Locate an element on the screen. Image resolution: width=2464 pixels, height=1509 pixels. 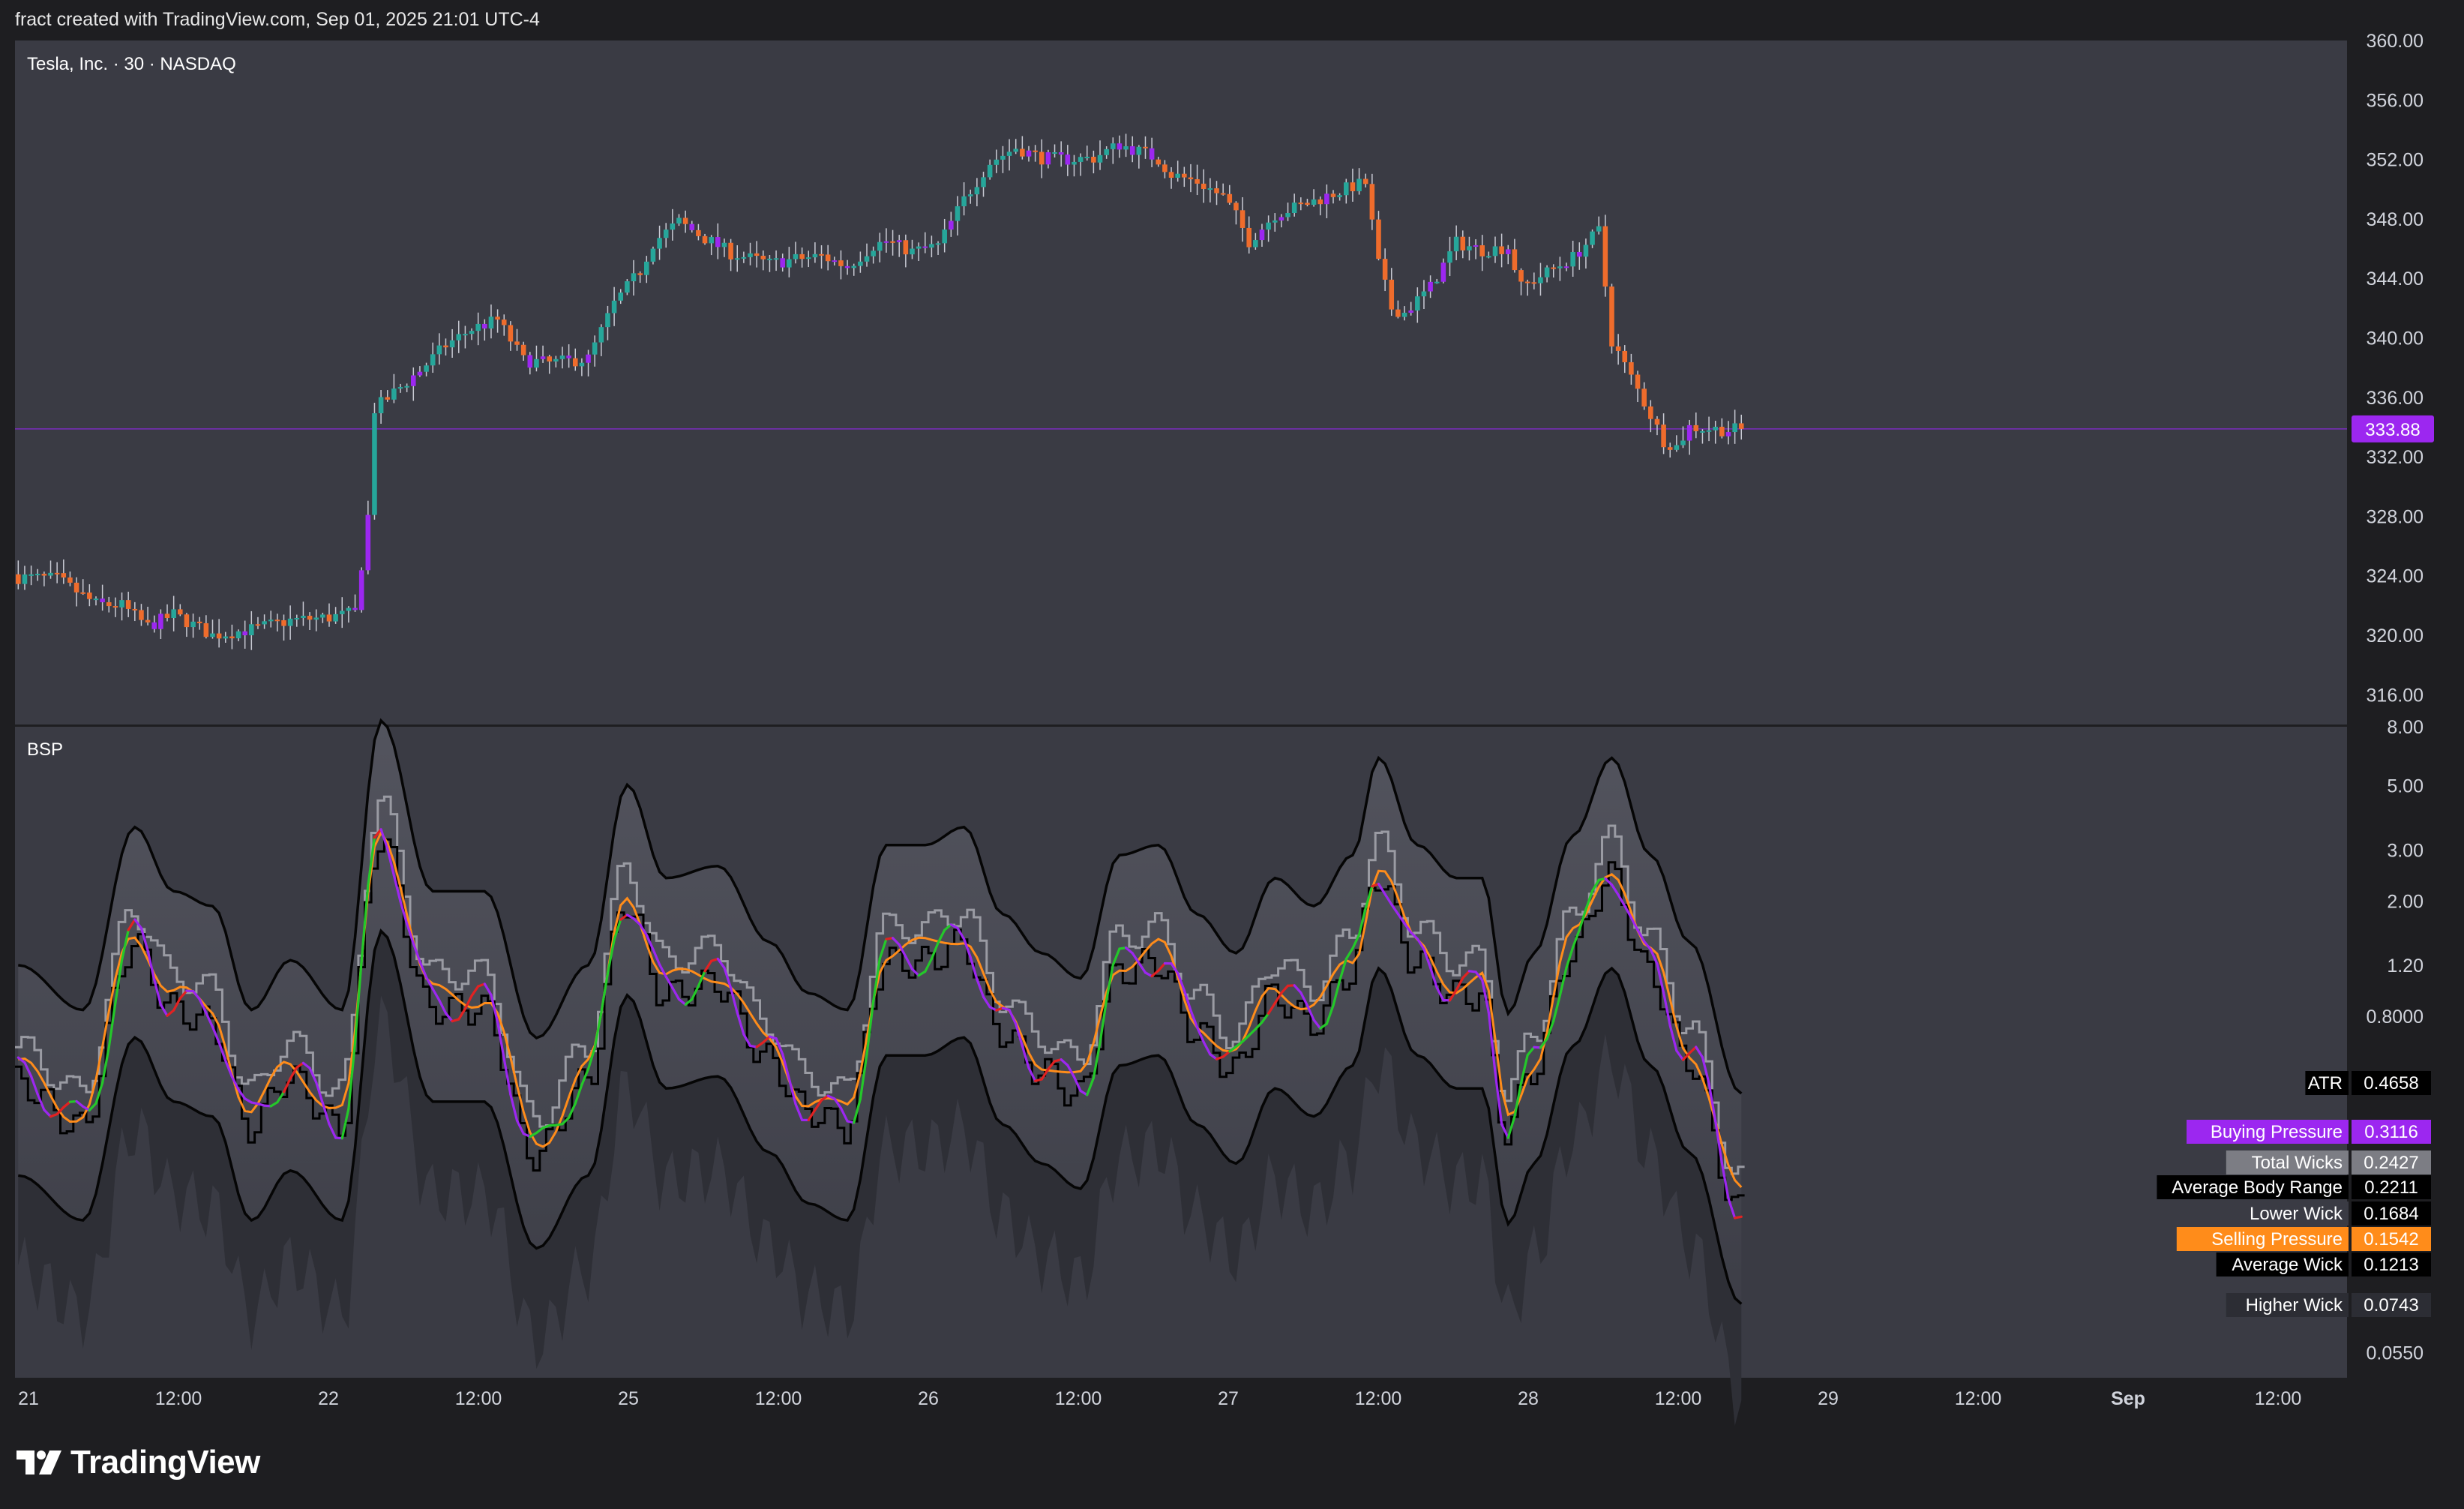
last-price-badge: 333.88 is located at coordinates (2393, 428).